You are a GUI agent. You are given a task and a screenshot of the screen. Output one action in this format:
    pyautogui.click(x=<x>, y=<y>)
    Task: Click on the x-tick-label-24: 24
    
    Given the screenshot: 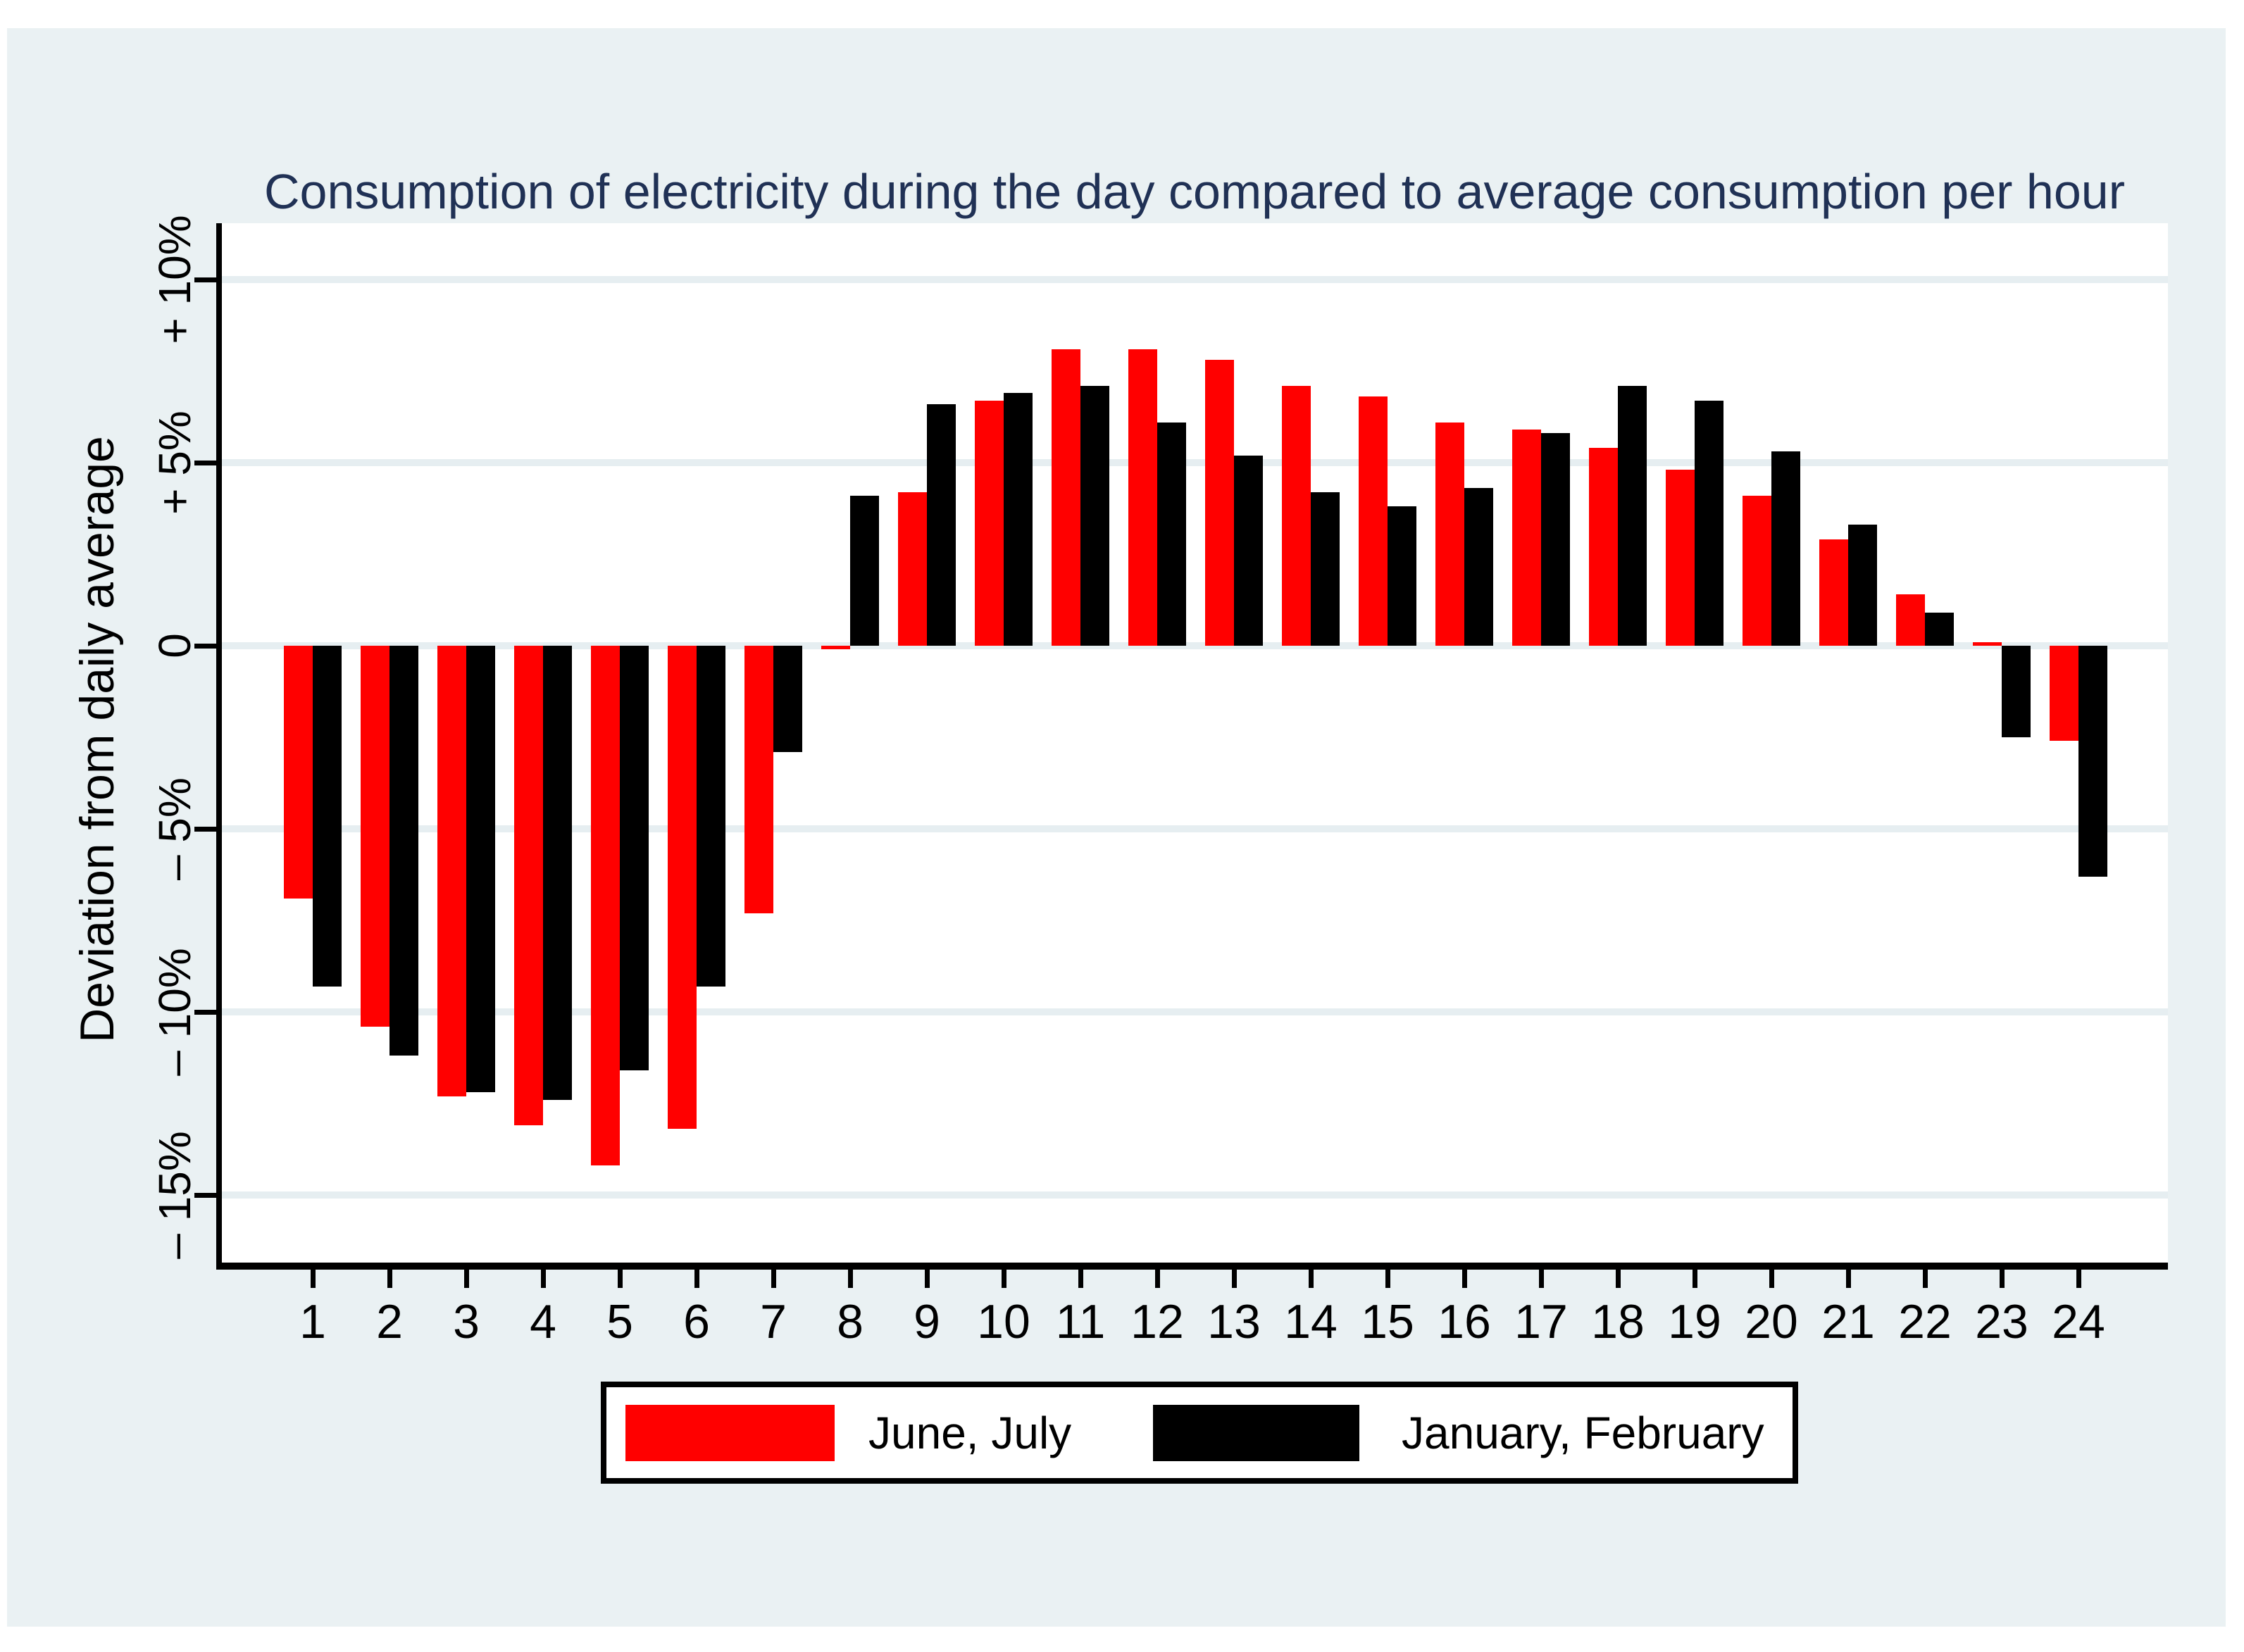 What is the action you would take?
    pyautogui.click(x=2078, y=1321)
    